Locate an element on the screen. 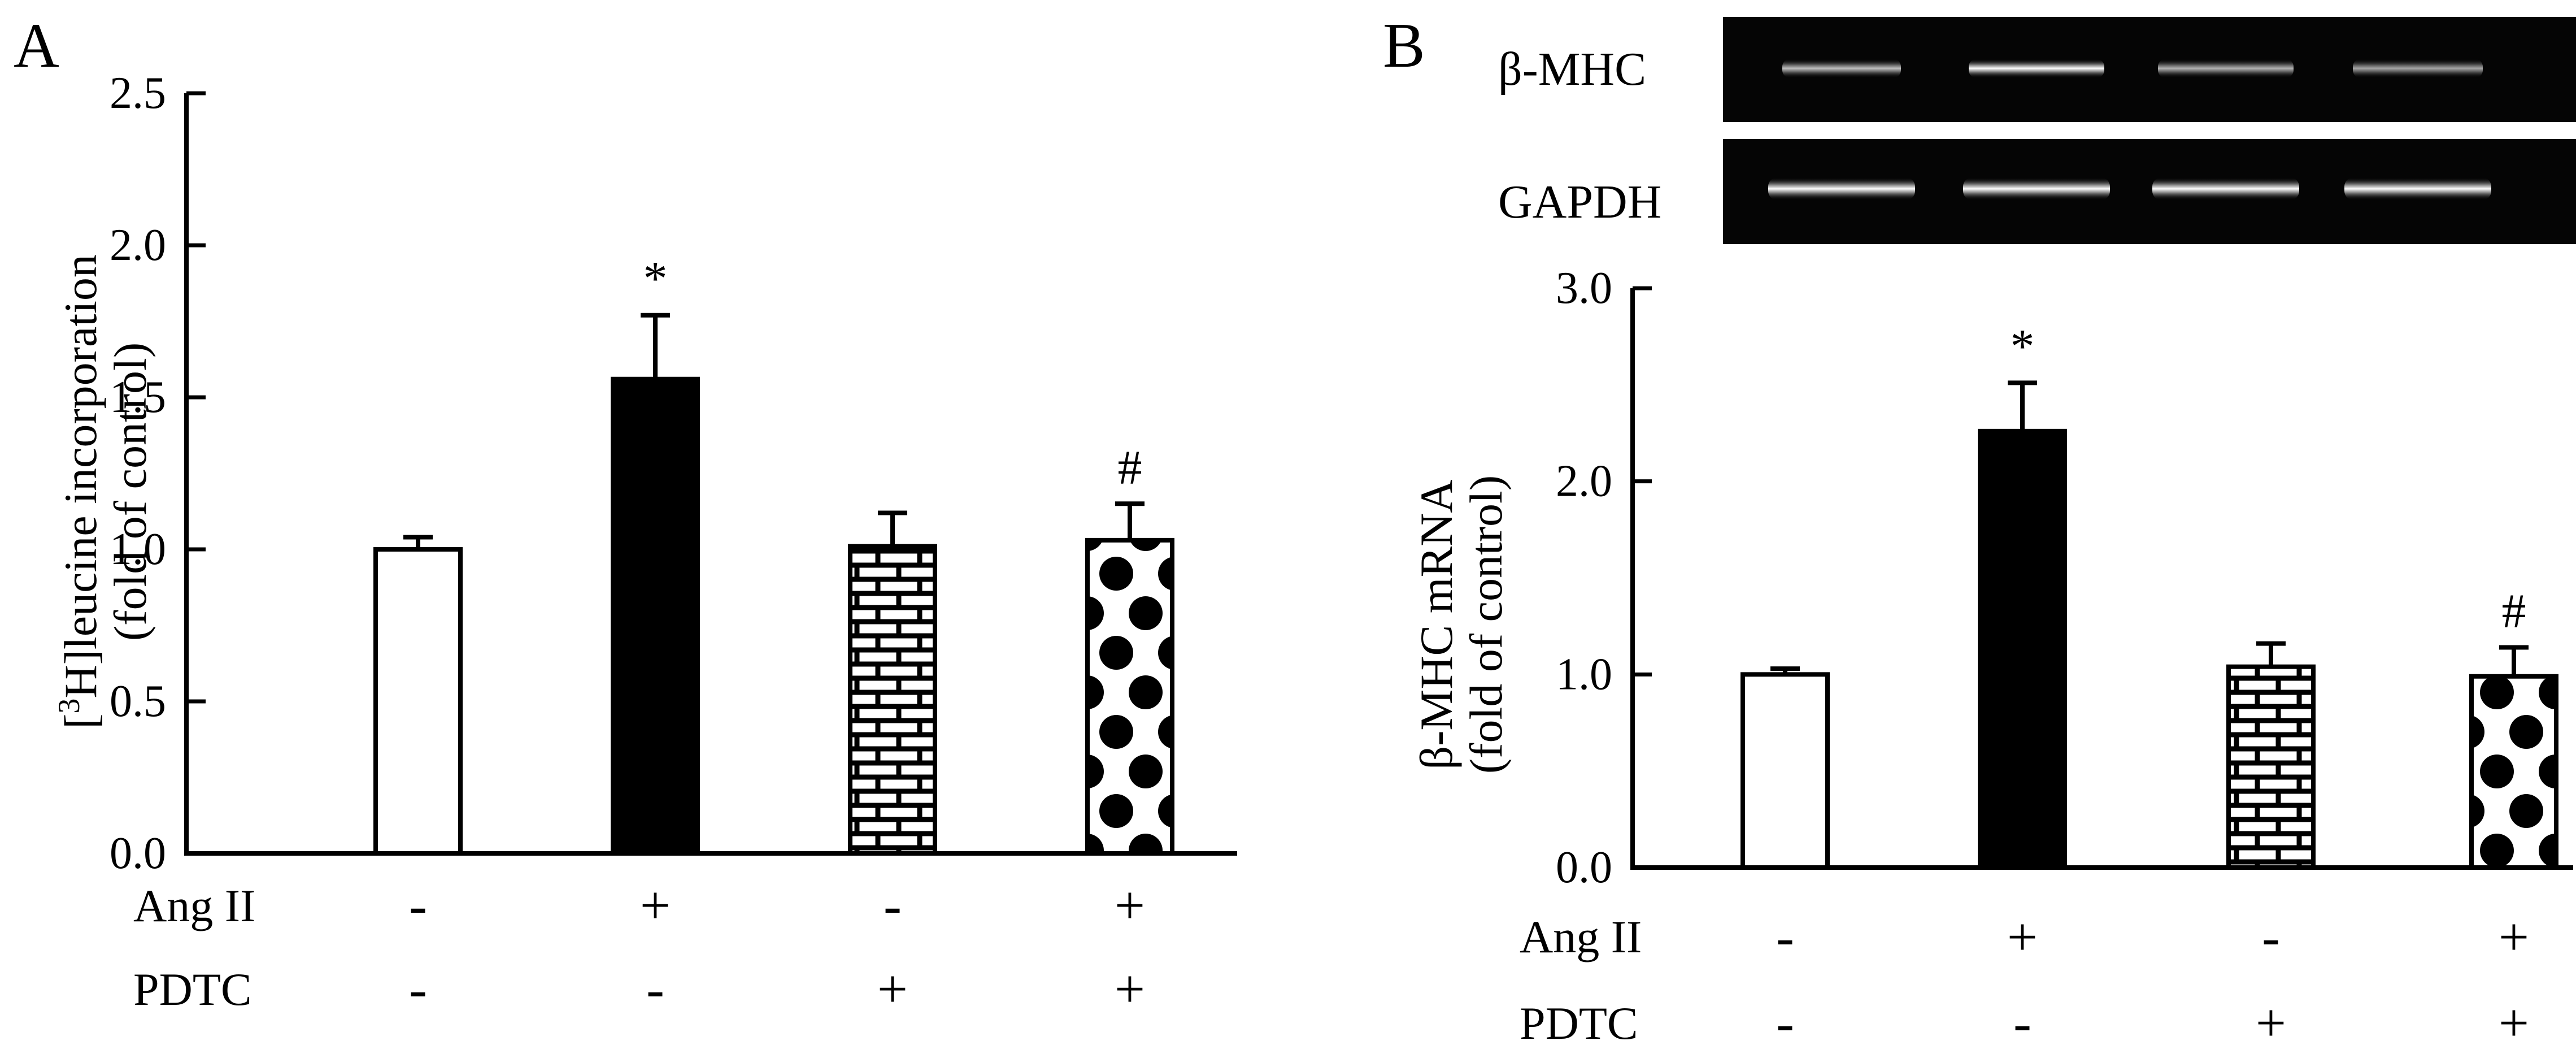 Image resolution: width=2576 pixels, height=1058 pixels. panel-b-ytick-label: 2.0 is located at coordinates (1584, 481).